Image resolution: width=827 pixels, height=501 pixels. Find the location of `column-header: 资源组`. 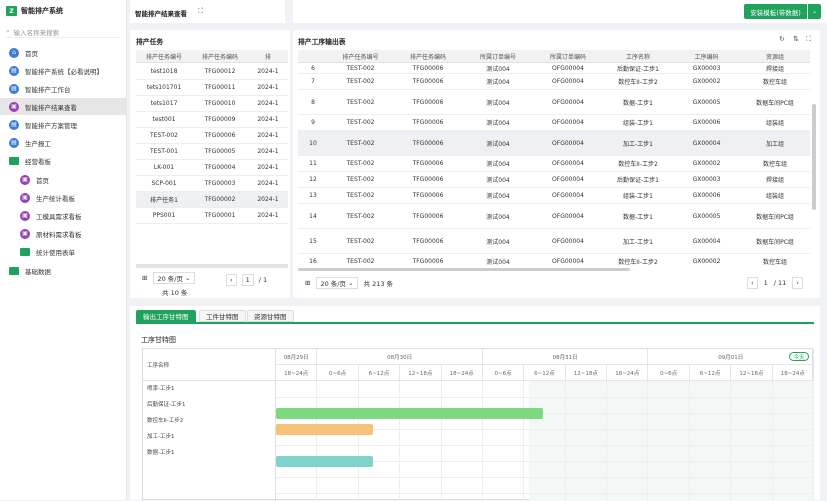

column-header: 资源组 is located at coordinates (774, 57).